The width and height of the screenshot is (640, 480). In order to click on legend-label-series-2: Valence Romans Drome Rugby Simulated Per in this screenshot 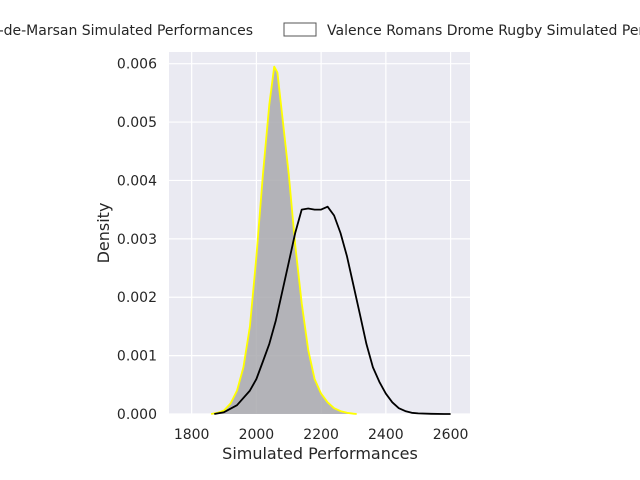, I will do `click(483, 31)`.